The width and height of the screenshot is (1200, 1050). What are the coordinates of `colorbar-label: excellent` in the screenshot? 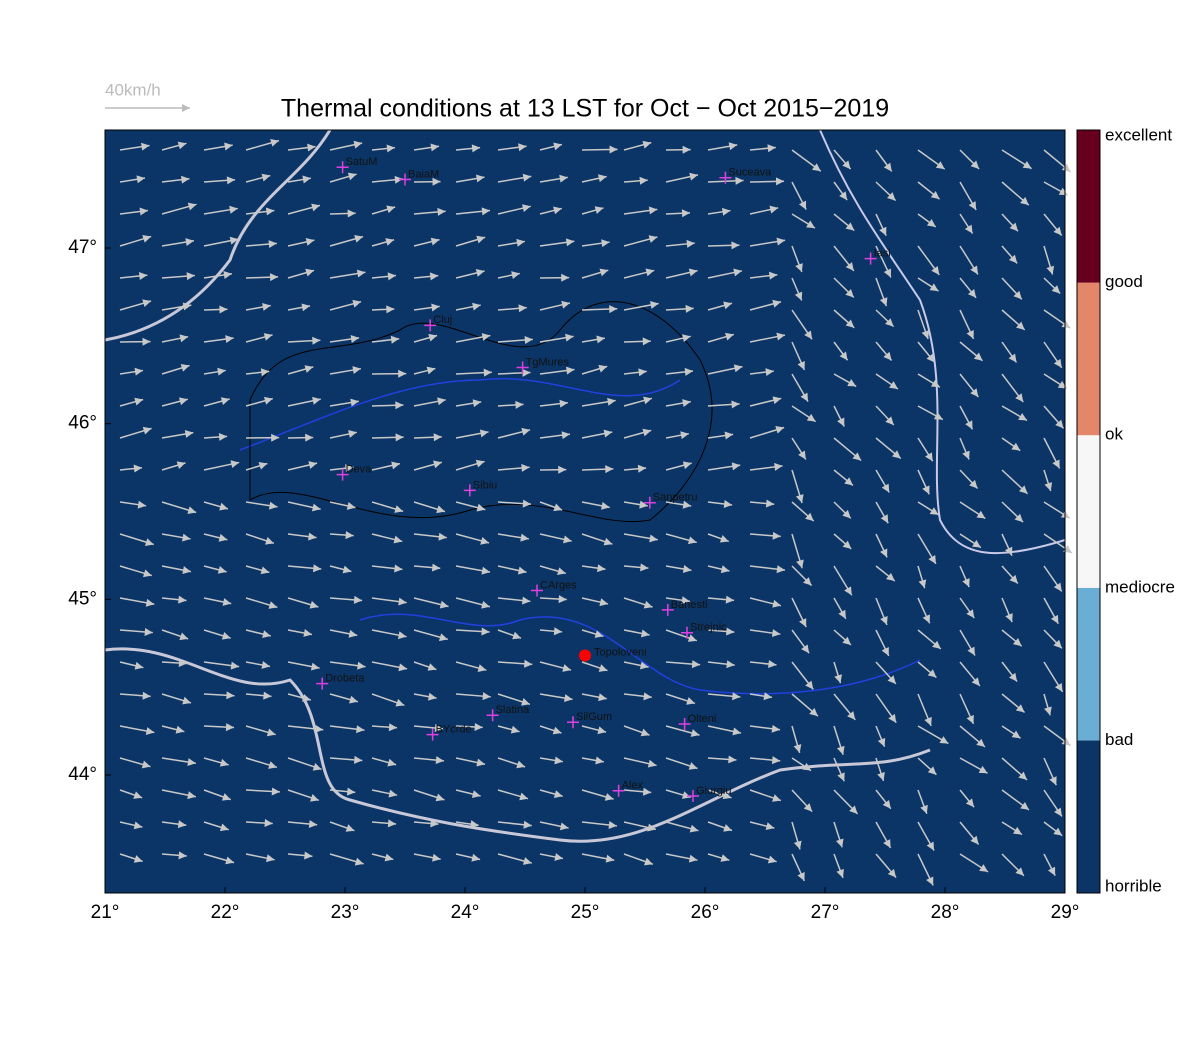 It's located at (1138, 134).